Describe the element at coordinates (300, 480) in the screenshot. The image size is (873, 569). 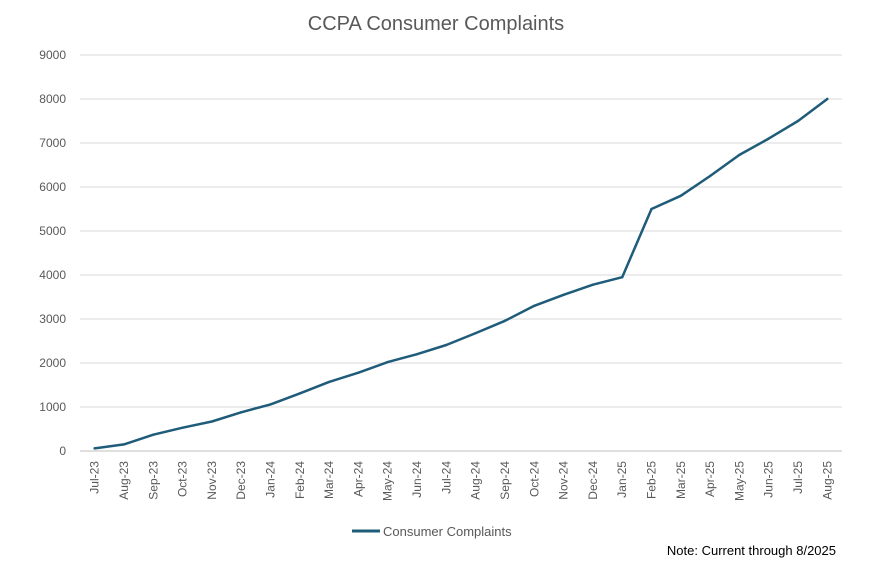
I see `x-tick-label: Feb-24` at that location.